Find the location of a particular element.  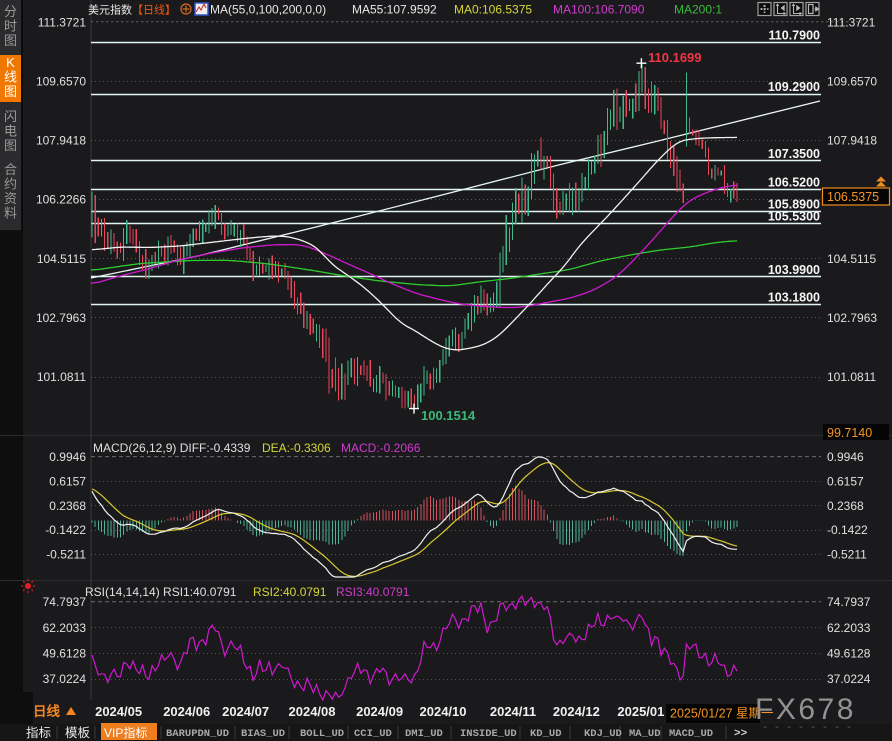

svg-text: 日线 is located at coordinates (46, 711).